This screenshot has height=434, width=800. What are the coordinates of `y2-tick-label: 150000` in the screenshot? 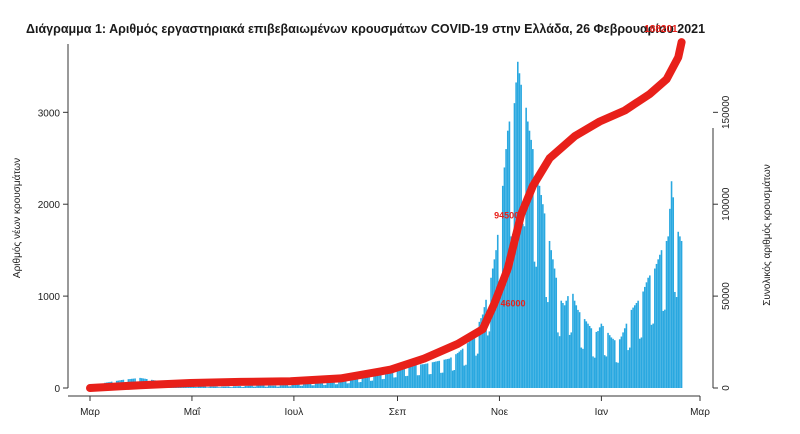 It's located at (726, 112).